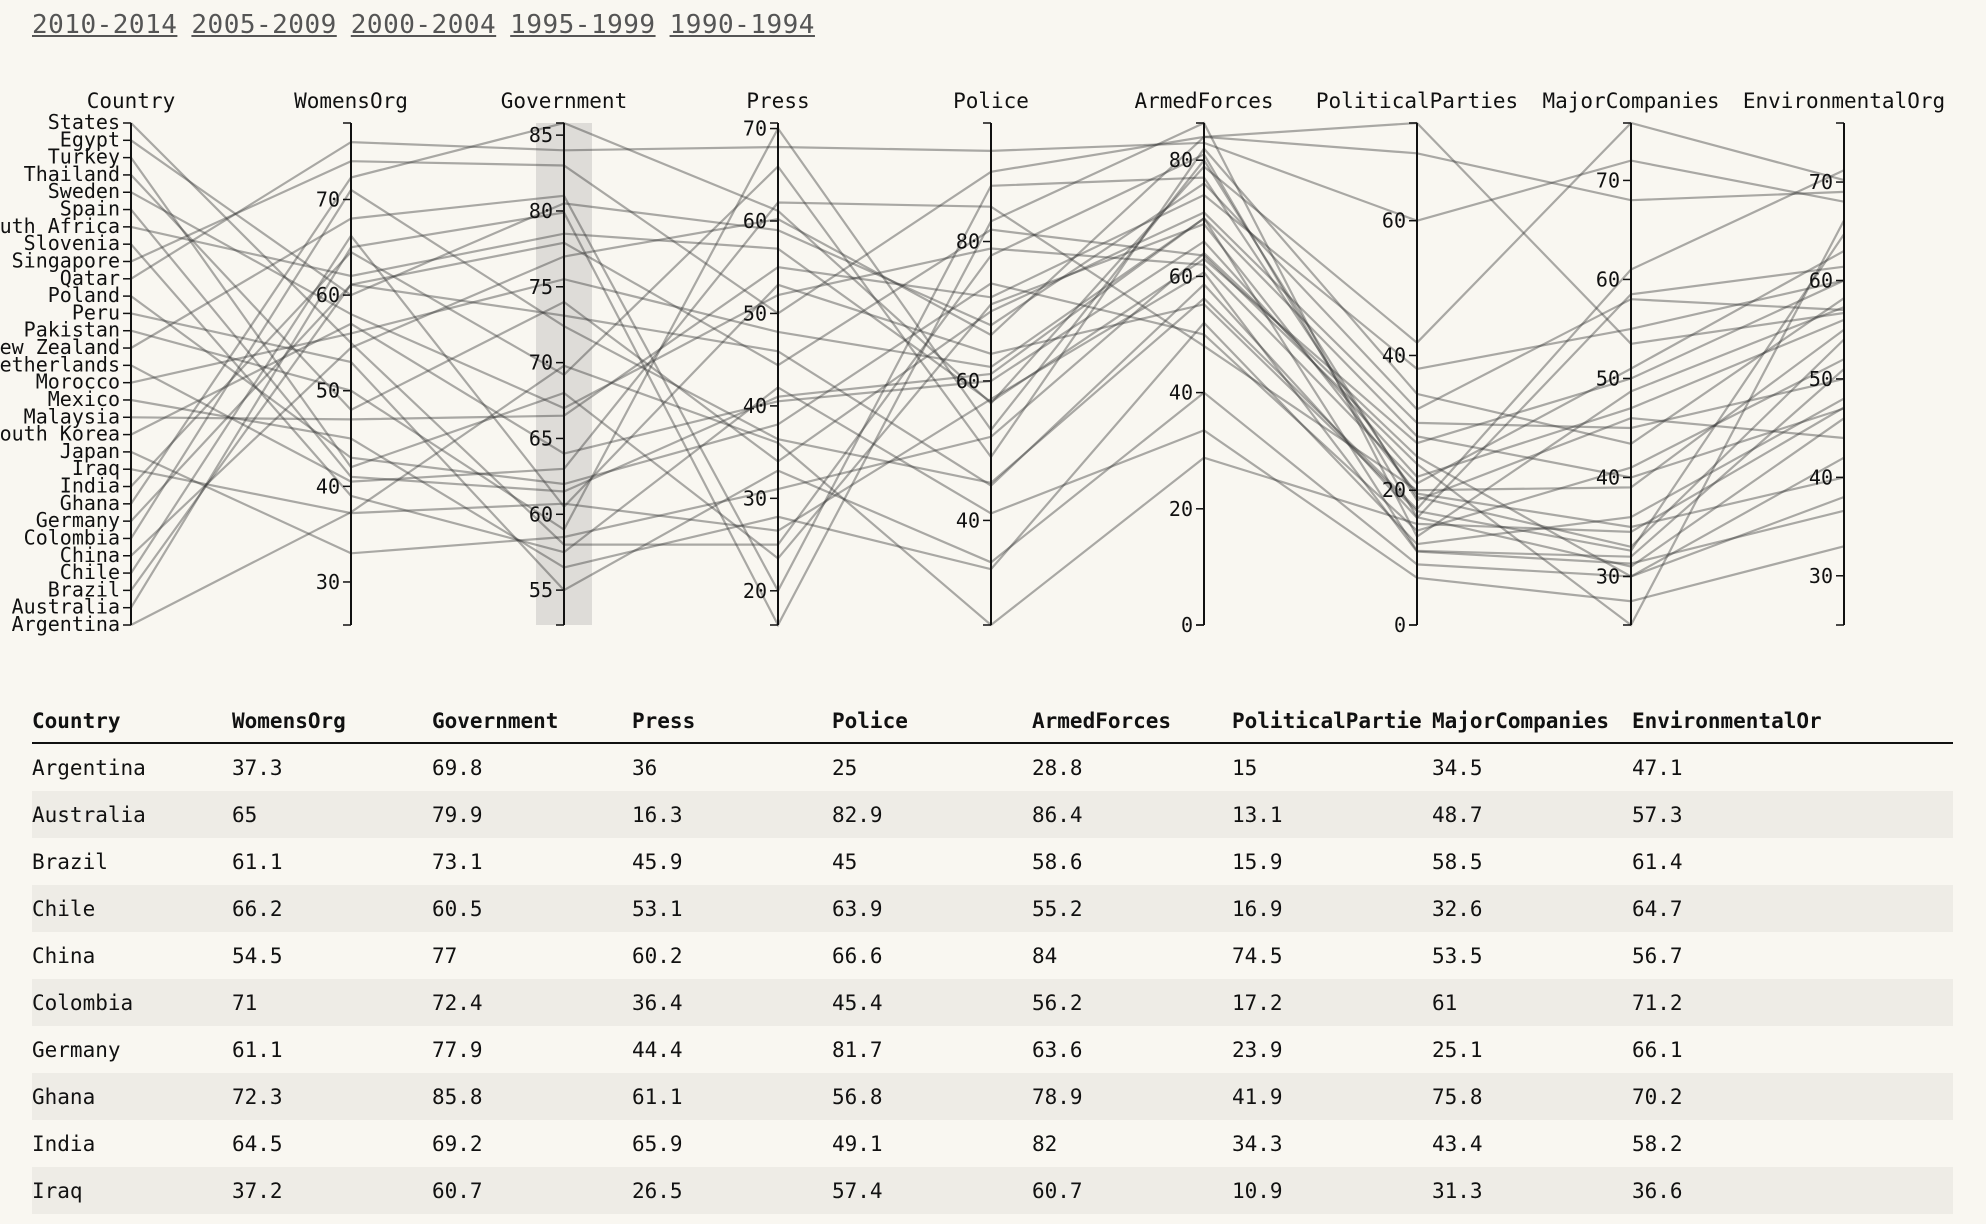 The width and height of the screenshot is (1986, 1224). Describe the element at coordinates (732, 814) in the screenshot. I see `table-cell: 16.3` at that location.